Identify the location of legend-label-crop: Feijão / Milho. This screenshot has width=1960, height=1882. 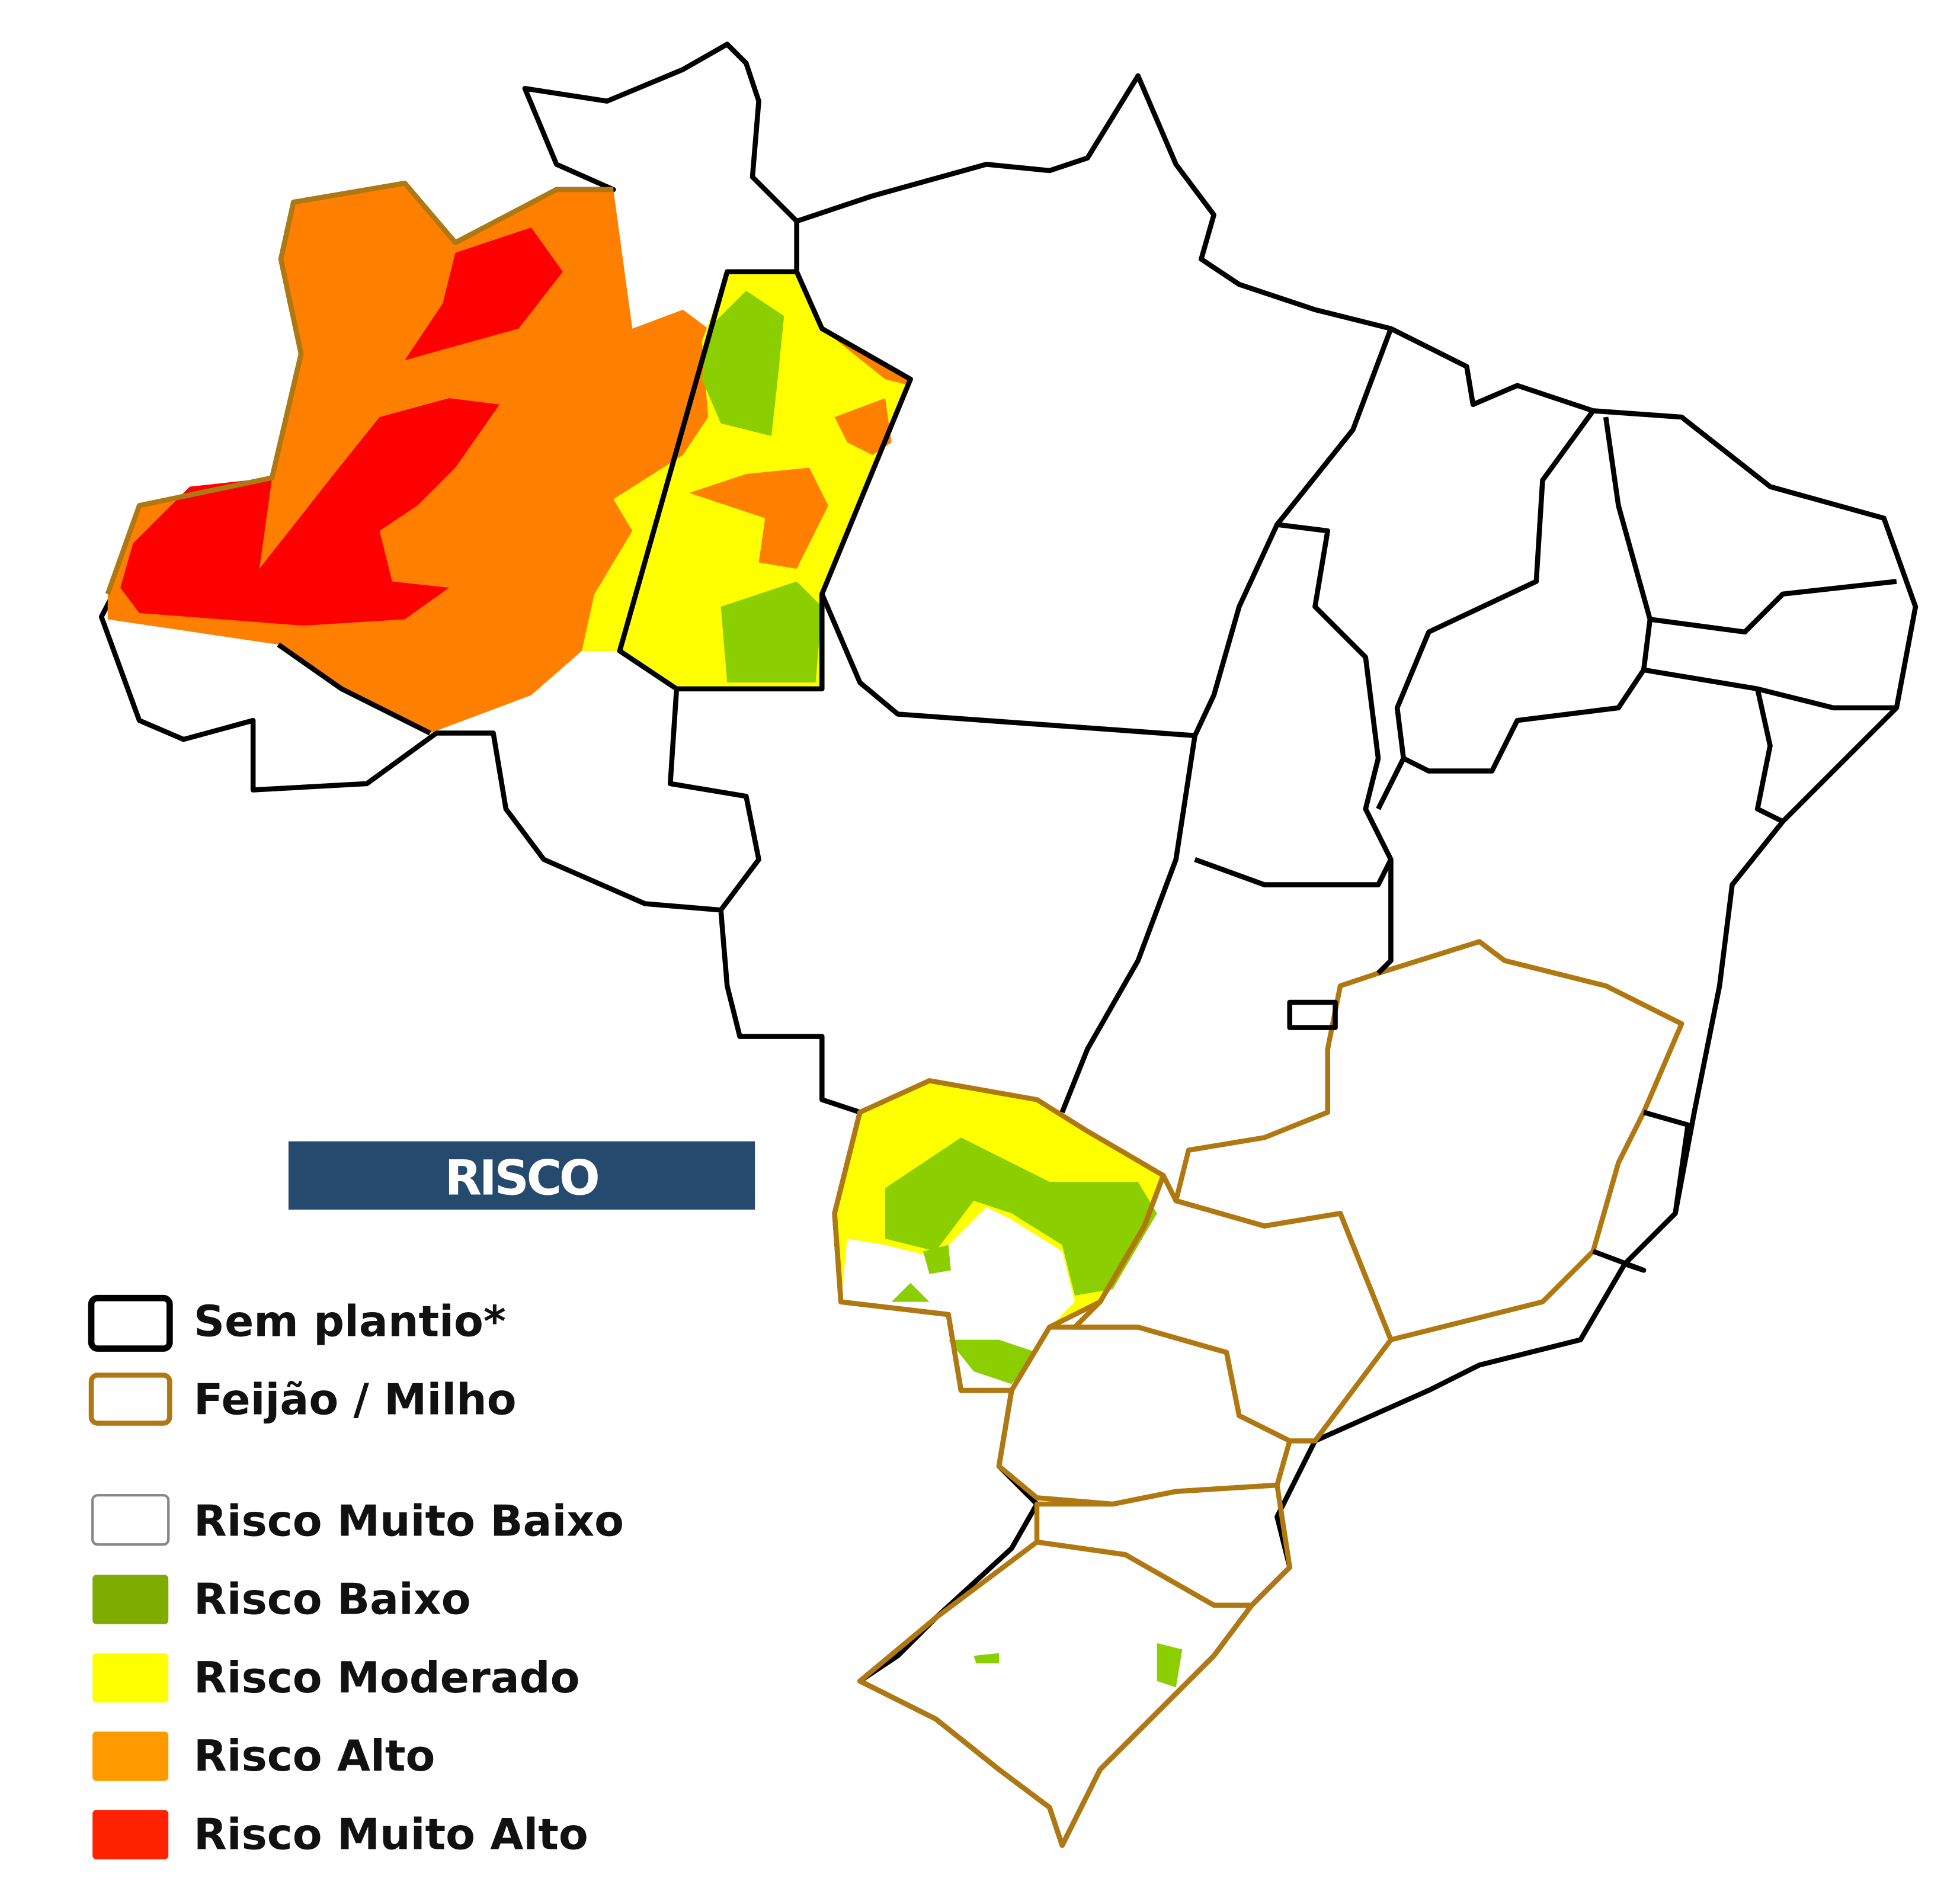
(355, 1400).